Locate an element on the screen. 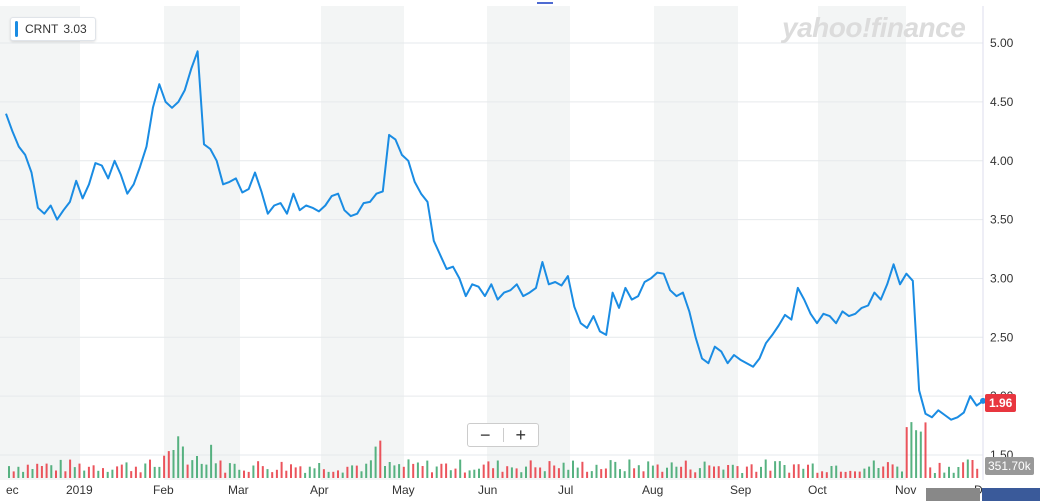  x-tick-label: Sep is located at coordinates (741, 490).